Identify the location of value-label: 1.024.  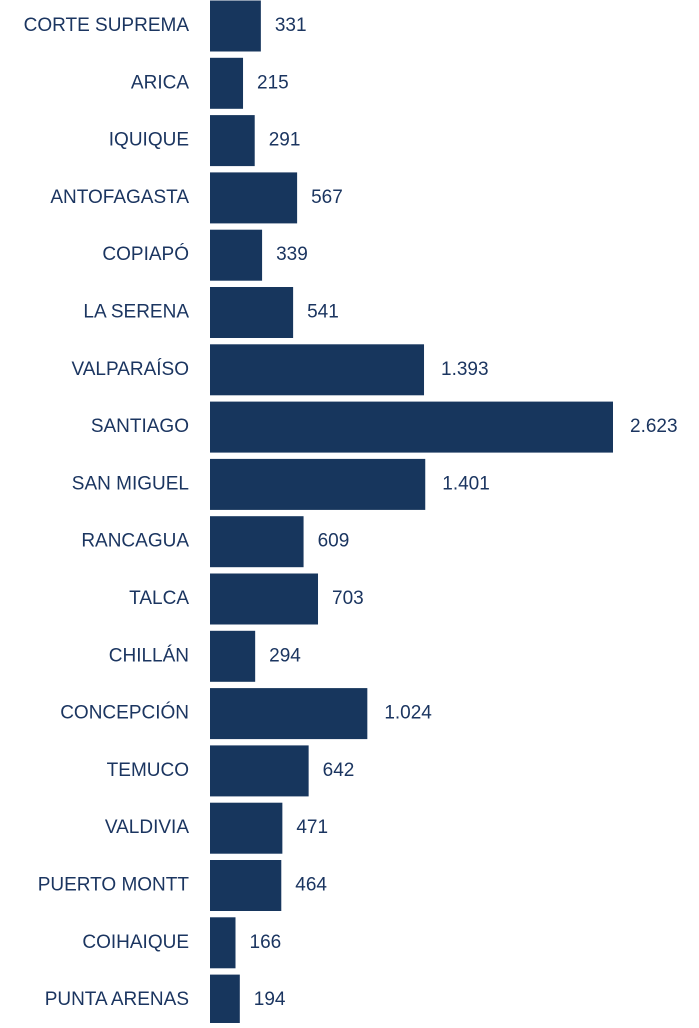
(408, 713).